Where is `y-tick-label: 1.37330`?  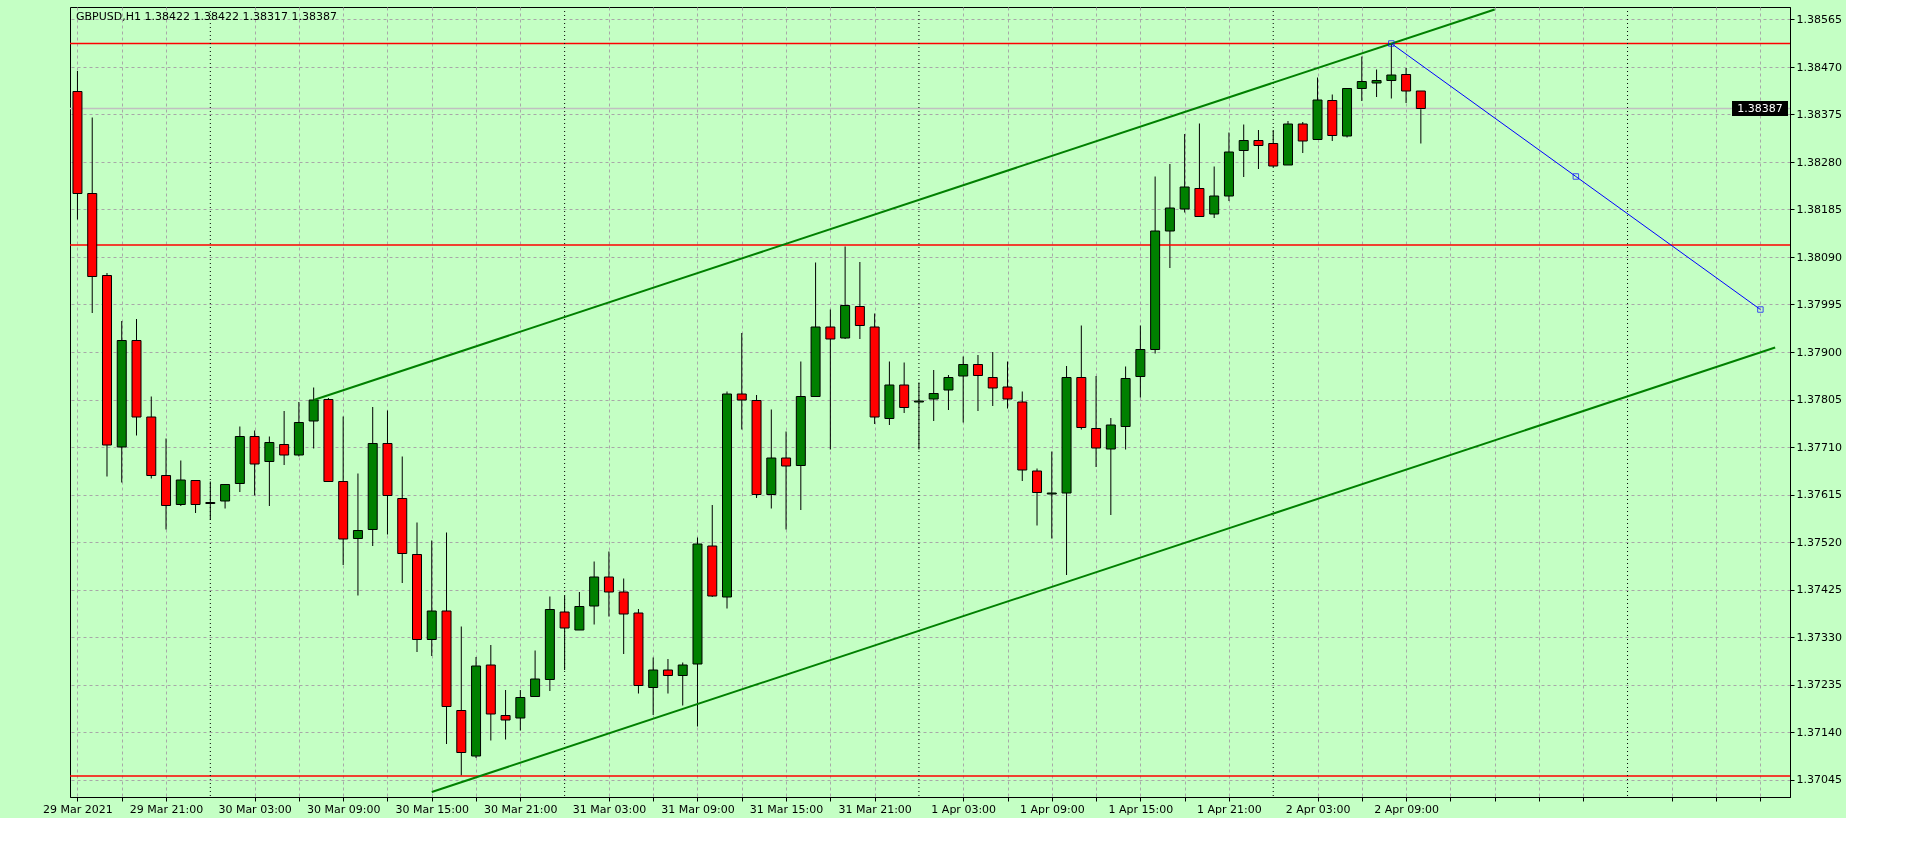
y-tick-label: 1.37330 is located at coordinates (1819, 637).